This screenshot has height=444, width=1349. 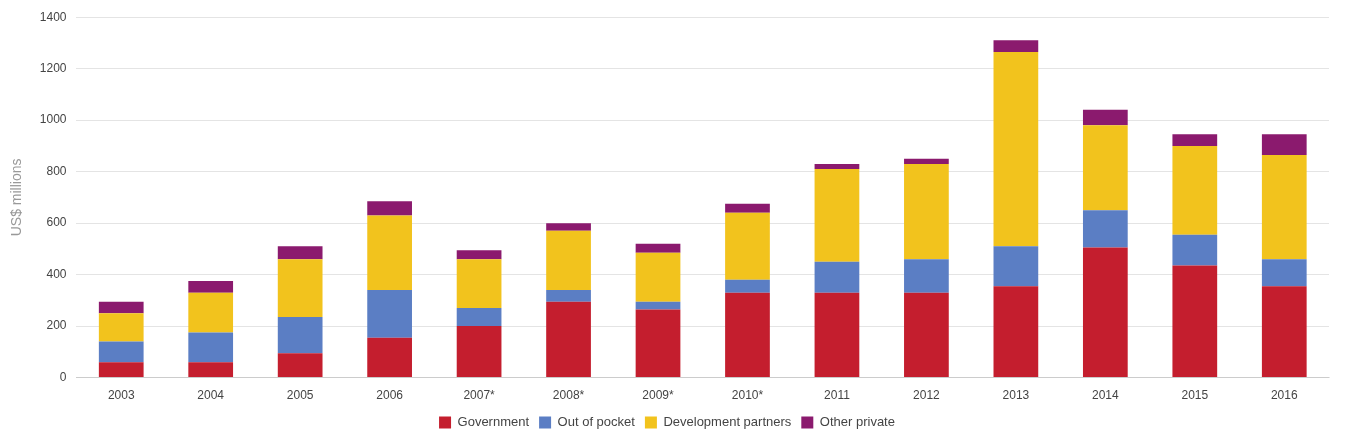 I want to click on y-tick-label: 800, so click(x=56, y=170).